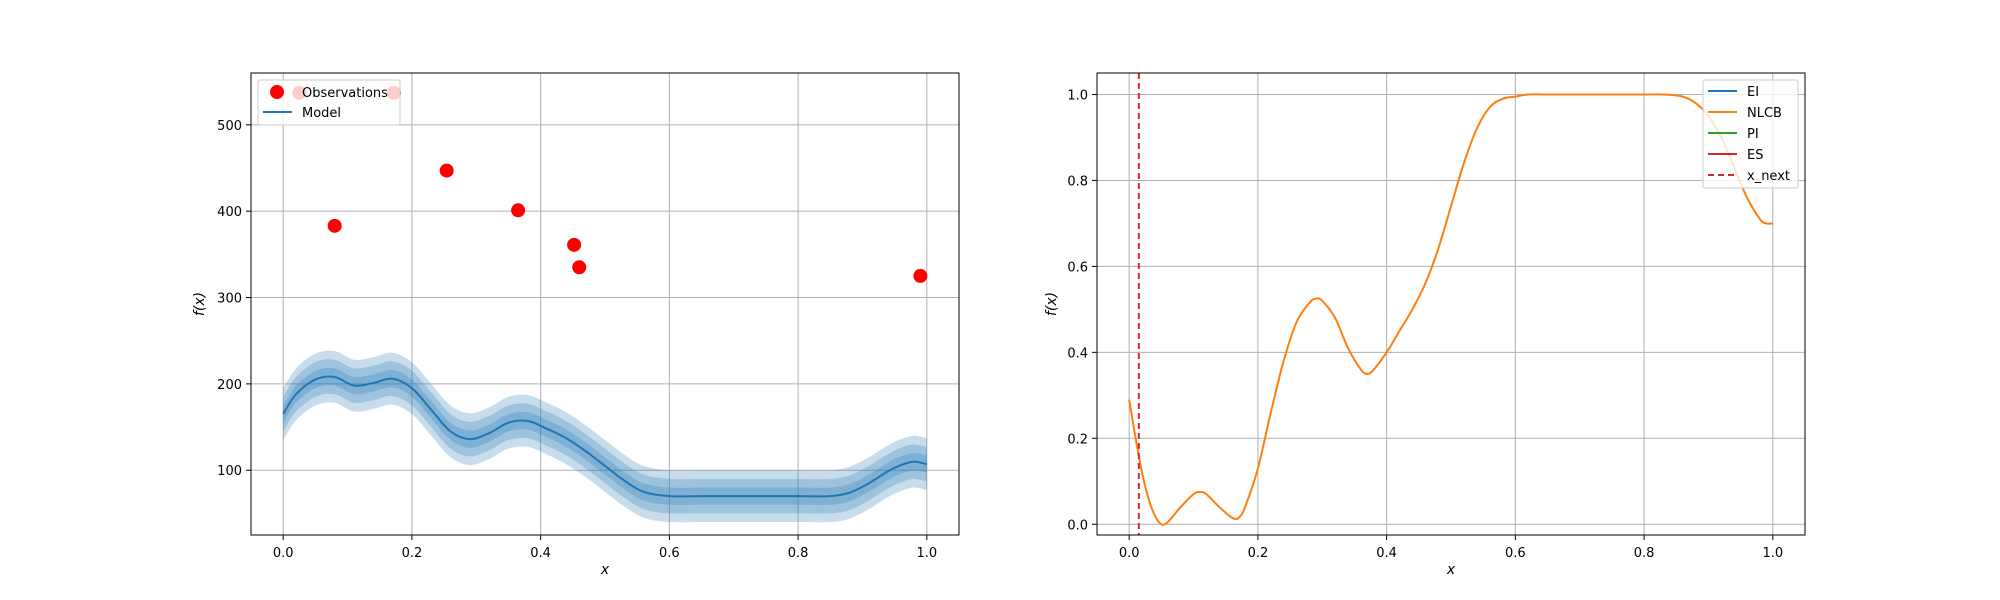 The image size is (2000, 600). I want to click on left-model-line, so click(605, 436).